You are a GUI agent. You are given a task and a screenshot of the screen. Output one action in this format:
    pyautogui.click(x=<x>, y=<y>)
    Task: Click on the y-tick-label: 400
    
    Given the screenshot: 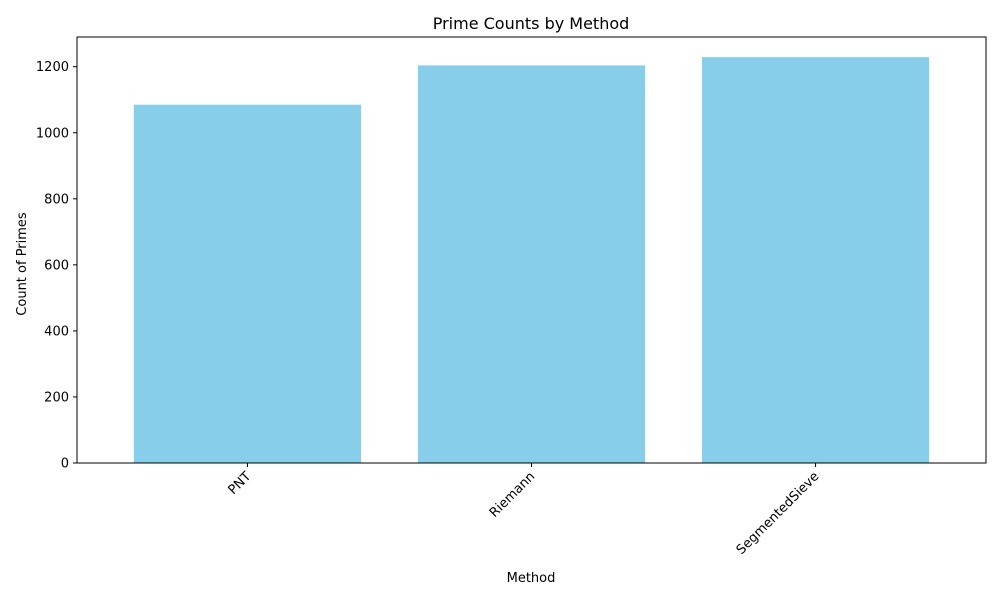 What is the action you would take?
    pyautogui.click(x=56, y=331)
    